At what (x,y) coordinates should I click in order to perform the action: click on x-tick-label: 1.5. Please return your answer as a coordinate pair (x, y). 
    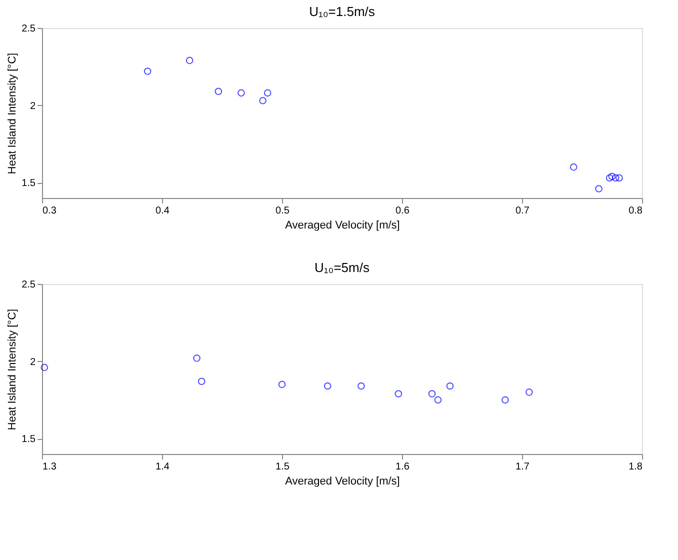
    Looking at the image, I should click on (283, 467).